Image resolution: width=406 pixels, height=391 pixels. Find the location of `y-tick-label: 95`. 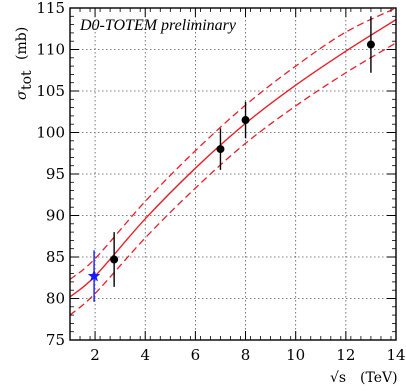

y-tick-label: 95 is located at coordinates (55, 174).